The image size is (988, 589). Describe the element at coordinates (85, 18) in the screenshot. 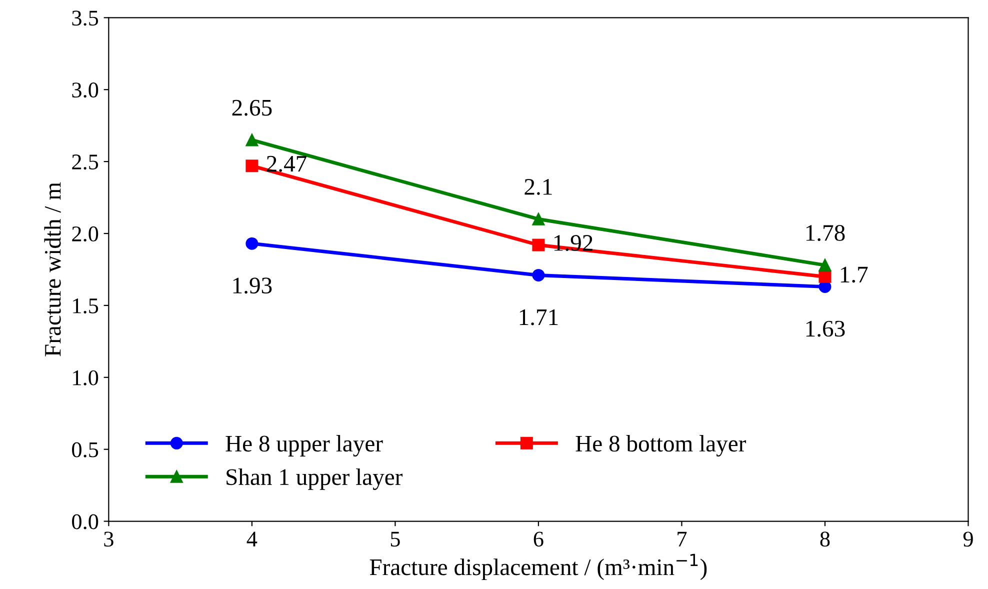

I see `y-tick-label: 3.5` at that location.